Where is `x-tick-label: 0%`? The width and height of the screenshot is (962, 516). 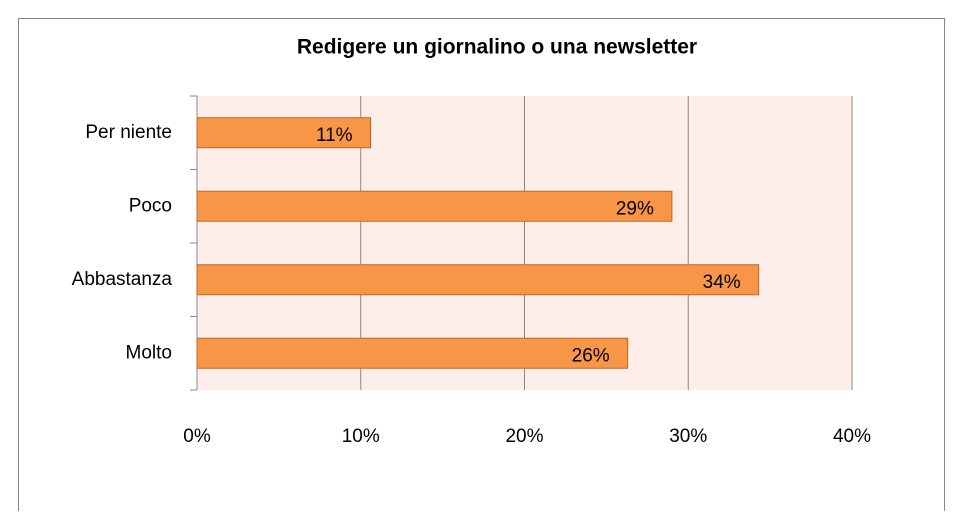 x-tick-label: 0% is located at coordinates (197, 436).